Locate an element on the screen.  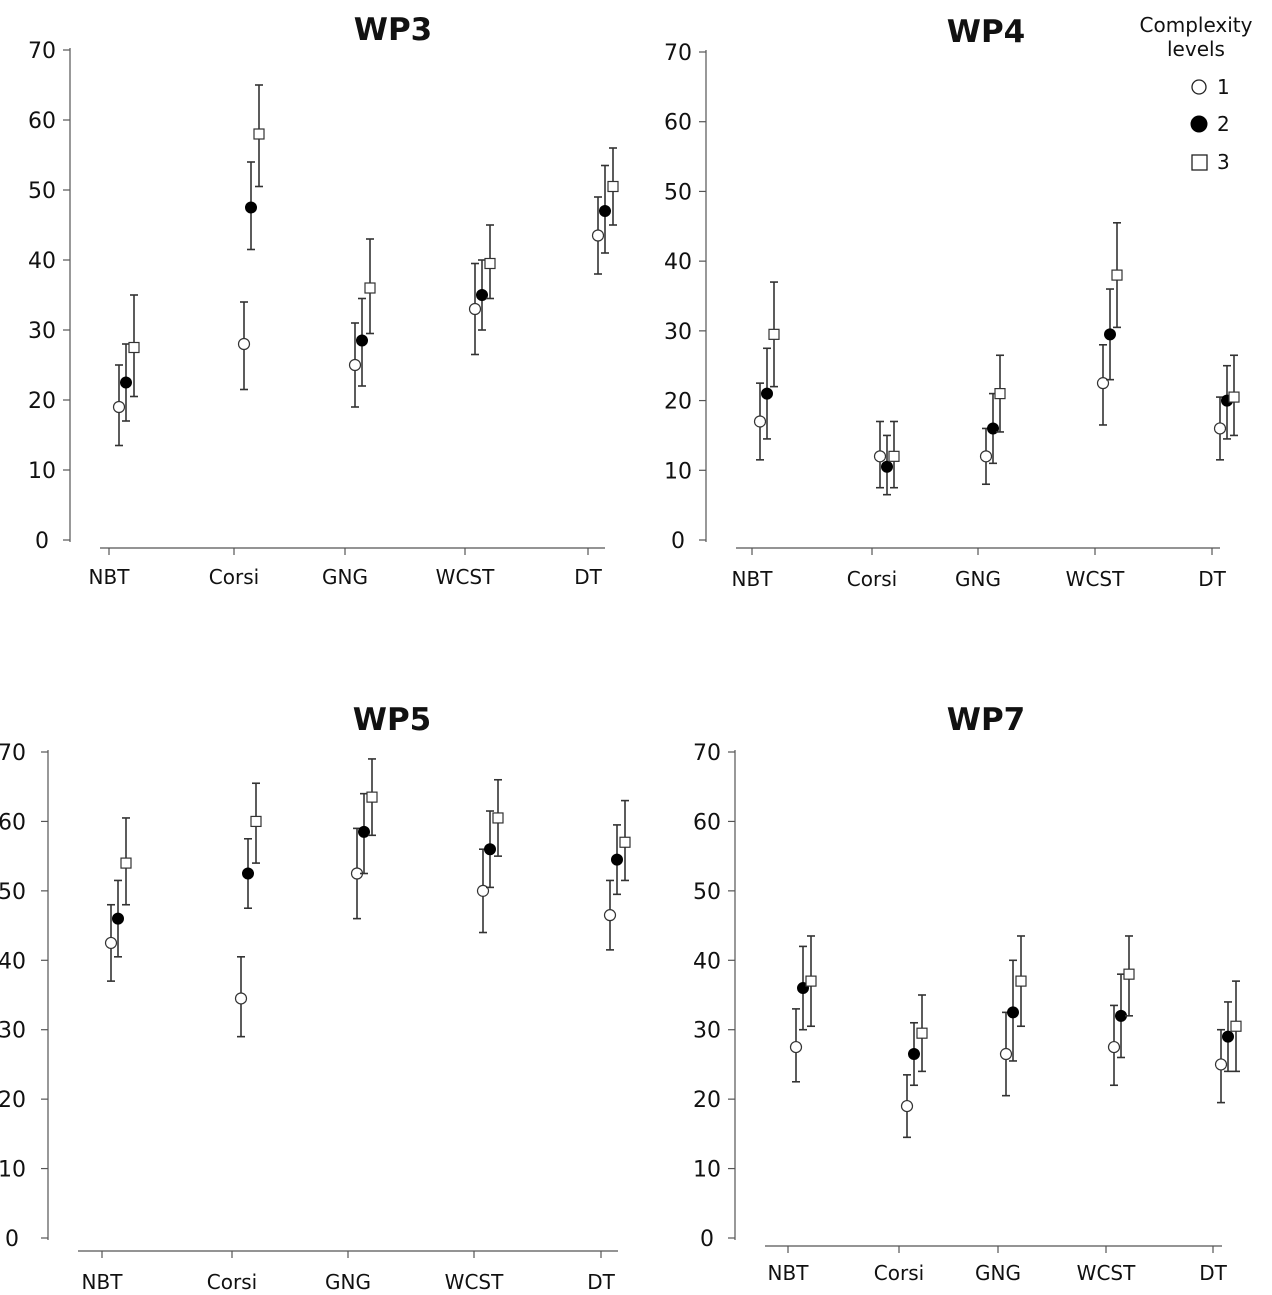
legend-label-1: 1 is located at coordinates (1223, 87).